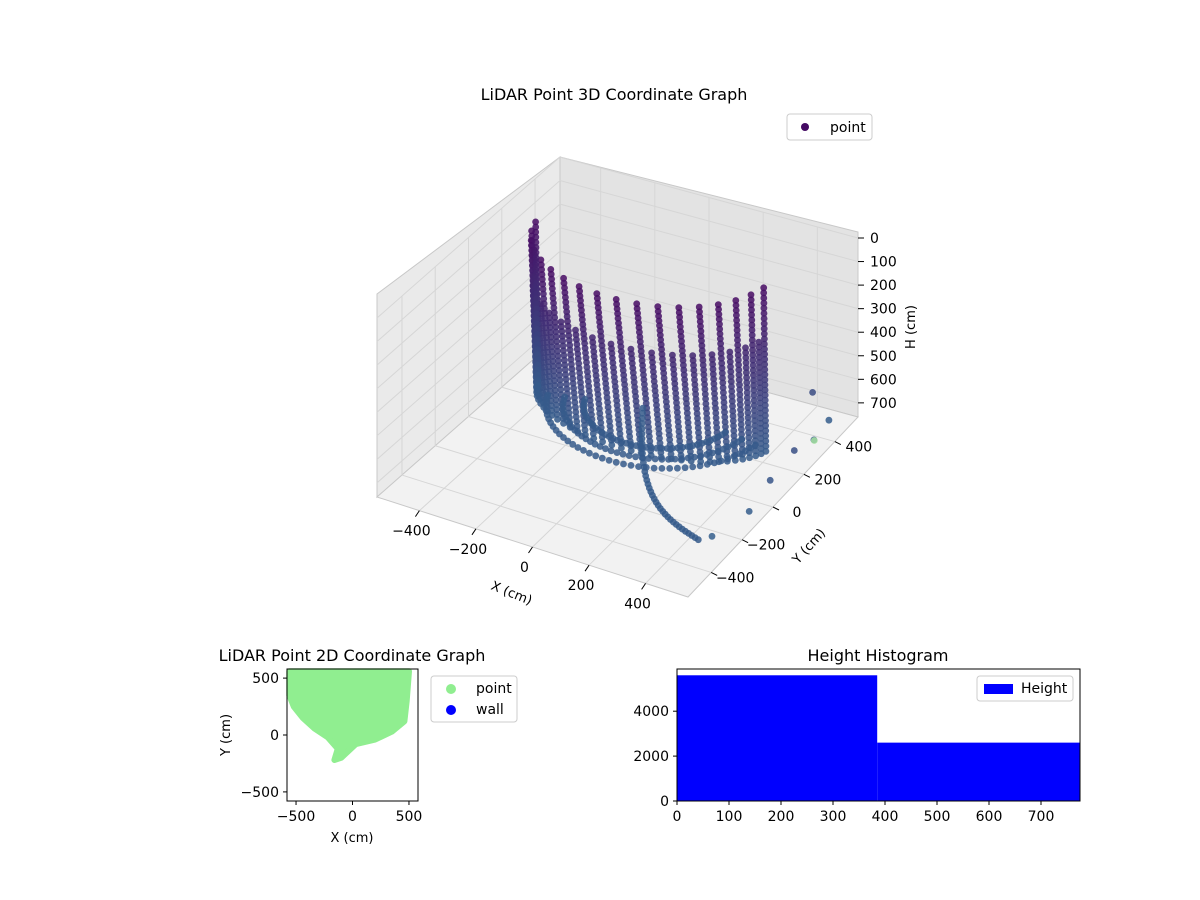  Describe the element at coordinates (878, 655) in the screenshot. I see `histogram-title: Height Histogram` at that location.